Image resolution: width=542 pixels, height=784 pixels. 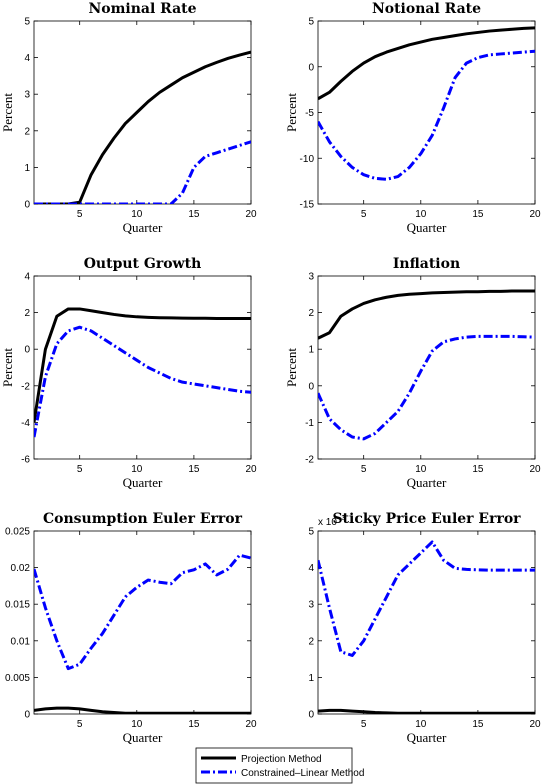 What do you see at coordinates (21, 568) in the screenshot?
I see `y-tick-label: 0.02` at bounding box center [21, 568].